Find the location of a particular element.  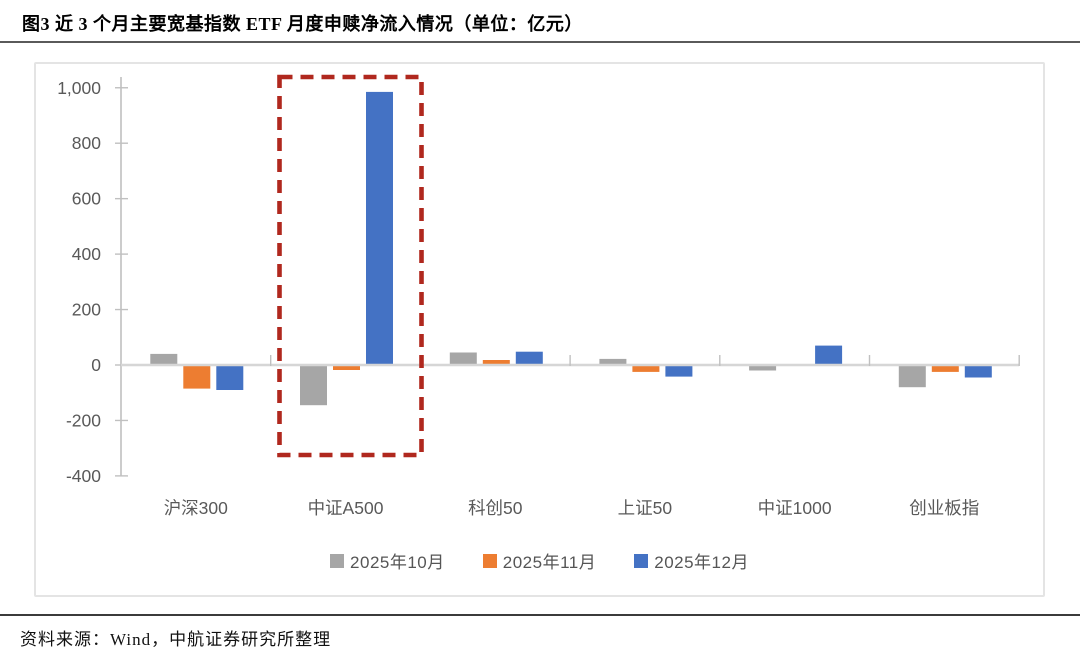

legend-swatch-gray-icon is located at coordinates (337, 560).